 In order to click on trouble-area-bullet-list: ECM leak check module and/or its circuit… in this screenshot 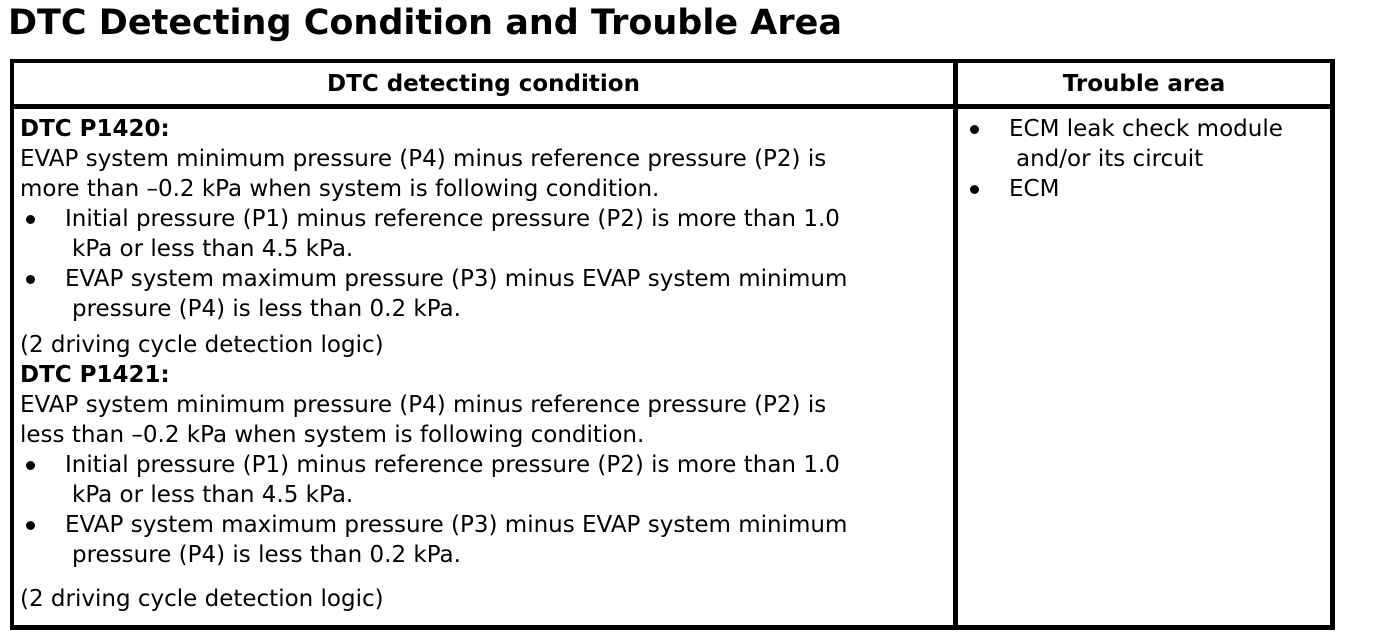, I will do `click(1143, 159)`.